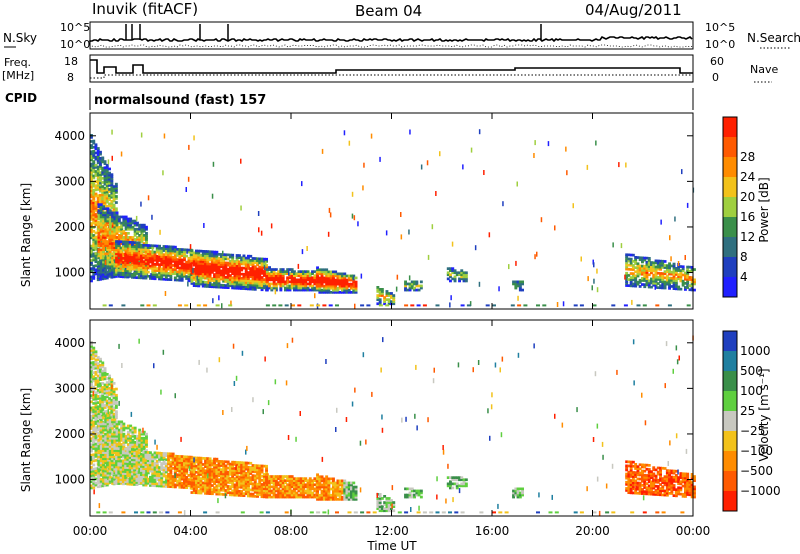  Describe the element at coordinates (730, 207) in the screenshot. I see `colorbar-swatch` at that location.